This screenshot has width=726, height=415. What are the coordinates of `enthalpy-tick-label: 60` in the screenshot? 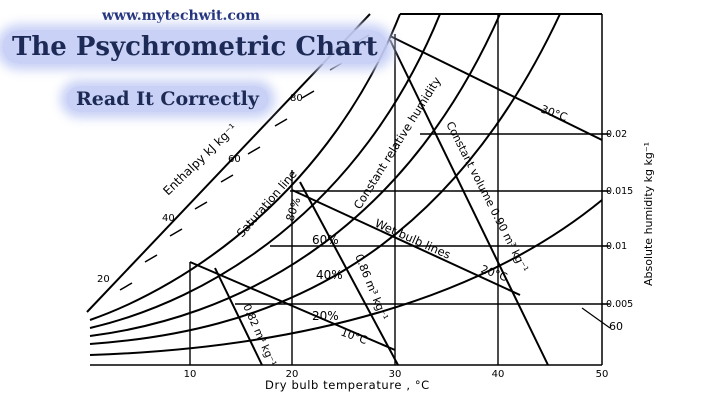 It's located at (234, 159).